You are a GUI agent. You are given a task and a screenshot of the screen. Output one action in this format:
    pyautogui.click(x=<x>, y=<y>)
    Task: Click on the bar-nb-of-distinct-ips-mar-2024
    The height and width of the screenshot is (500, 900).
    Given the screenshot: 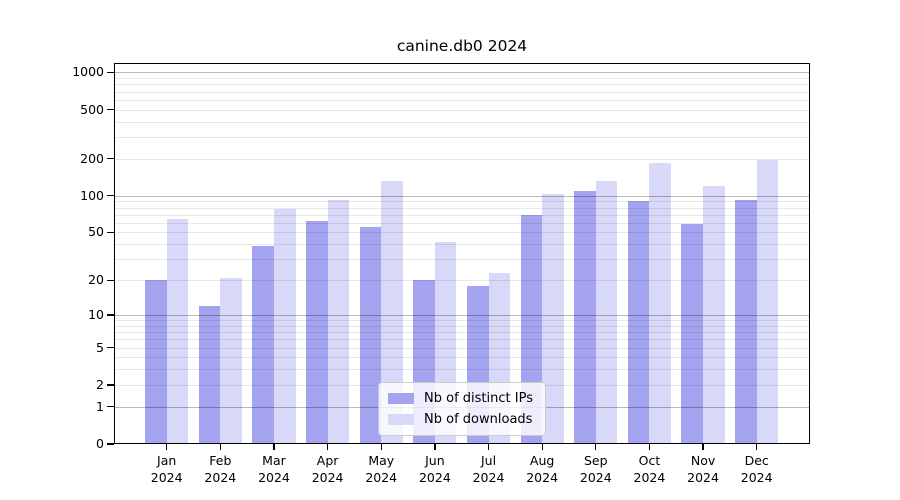 What is the action you would take?
    pyautogui.click(x=263, y=344)
    